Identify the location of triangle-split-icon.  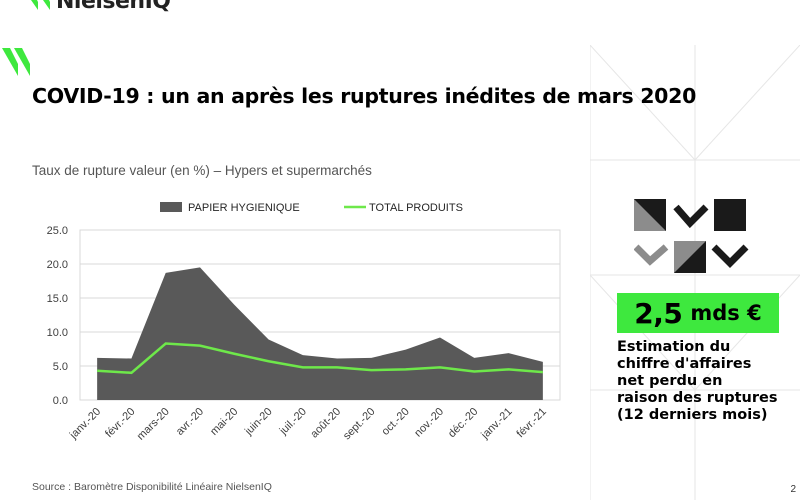
(650, 215).